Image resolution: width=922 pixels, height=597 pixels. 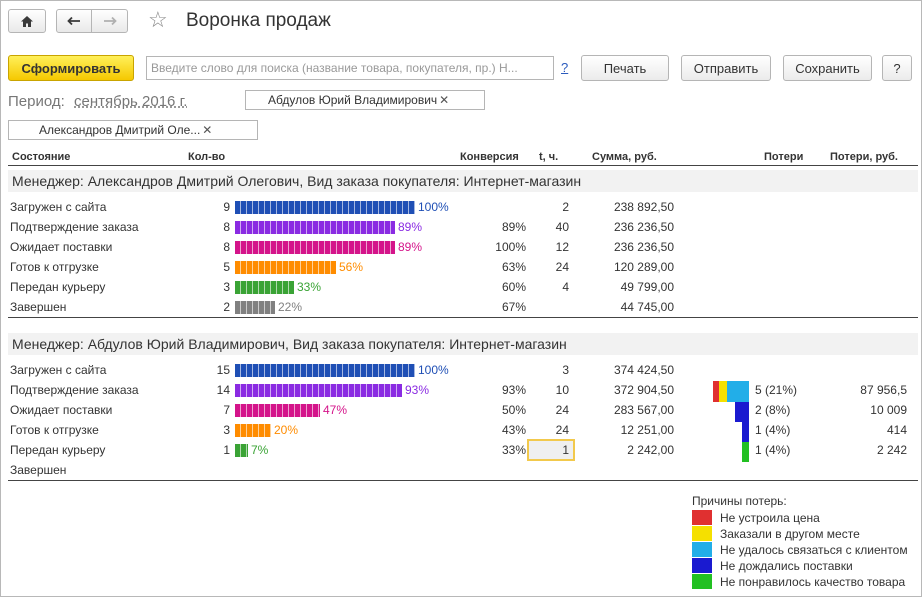 What do you see at coordinates (773, 410) in the screenshot?
I see `row-losses: 2 (8%)` at bounding box center [773, 410].